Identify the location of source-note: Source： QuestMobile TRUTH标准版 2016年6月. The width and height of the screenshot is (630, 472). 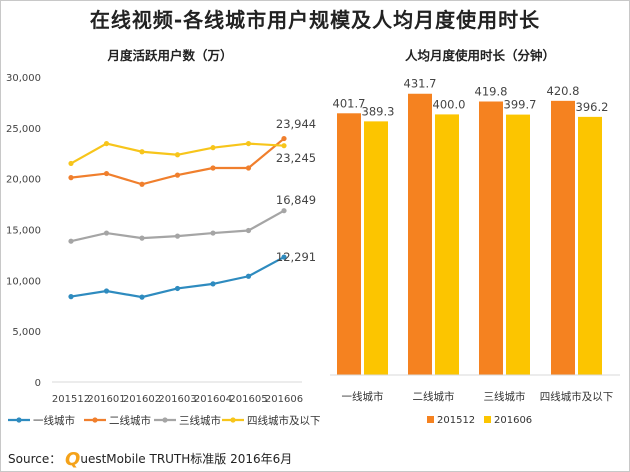
(150, 459).